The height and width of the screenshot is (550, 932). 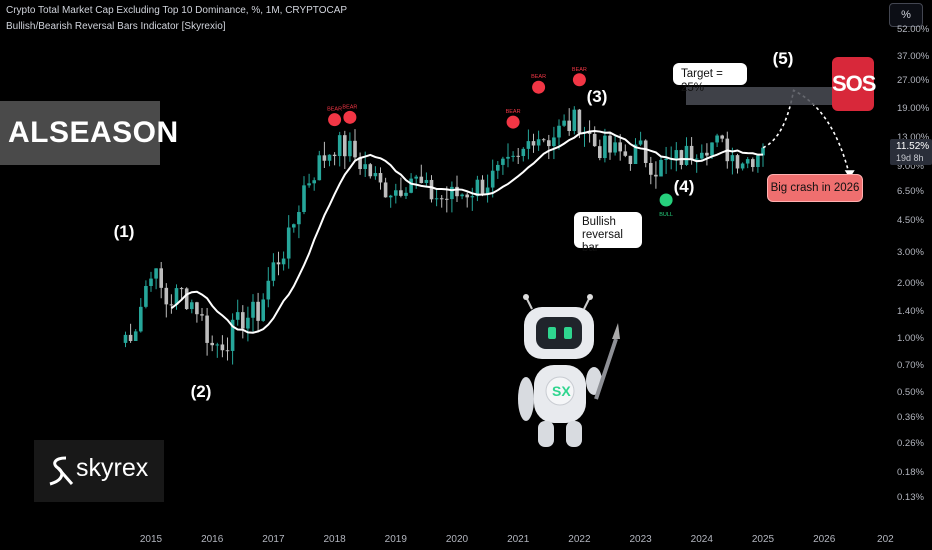 What do you see at coordinates (666, 200) in the screenshot?
I see `bull-marker-icon` at bounding box center [666, 200].